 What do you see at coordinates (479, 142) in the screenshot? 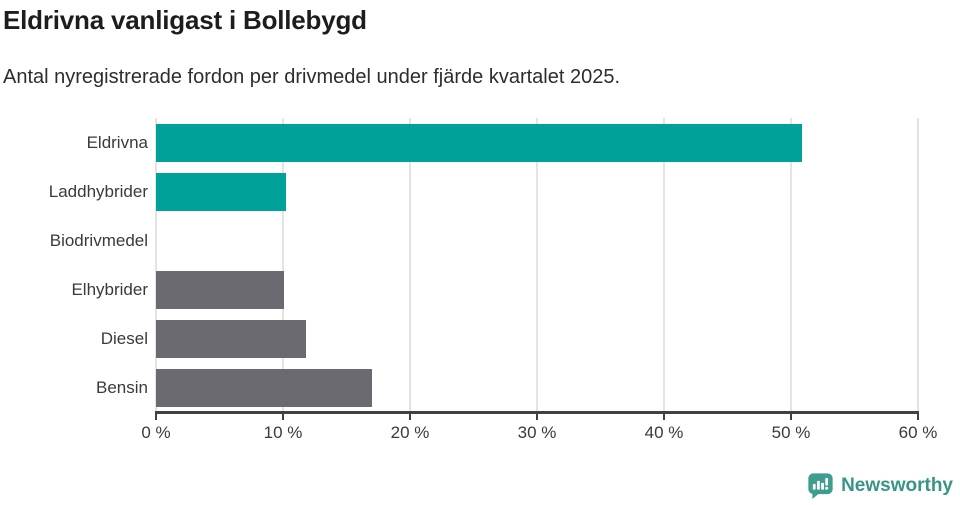
I see `bar-eldrivna` at bounding box center [479, 142].